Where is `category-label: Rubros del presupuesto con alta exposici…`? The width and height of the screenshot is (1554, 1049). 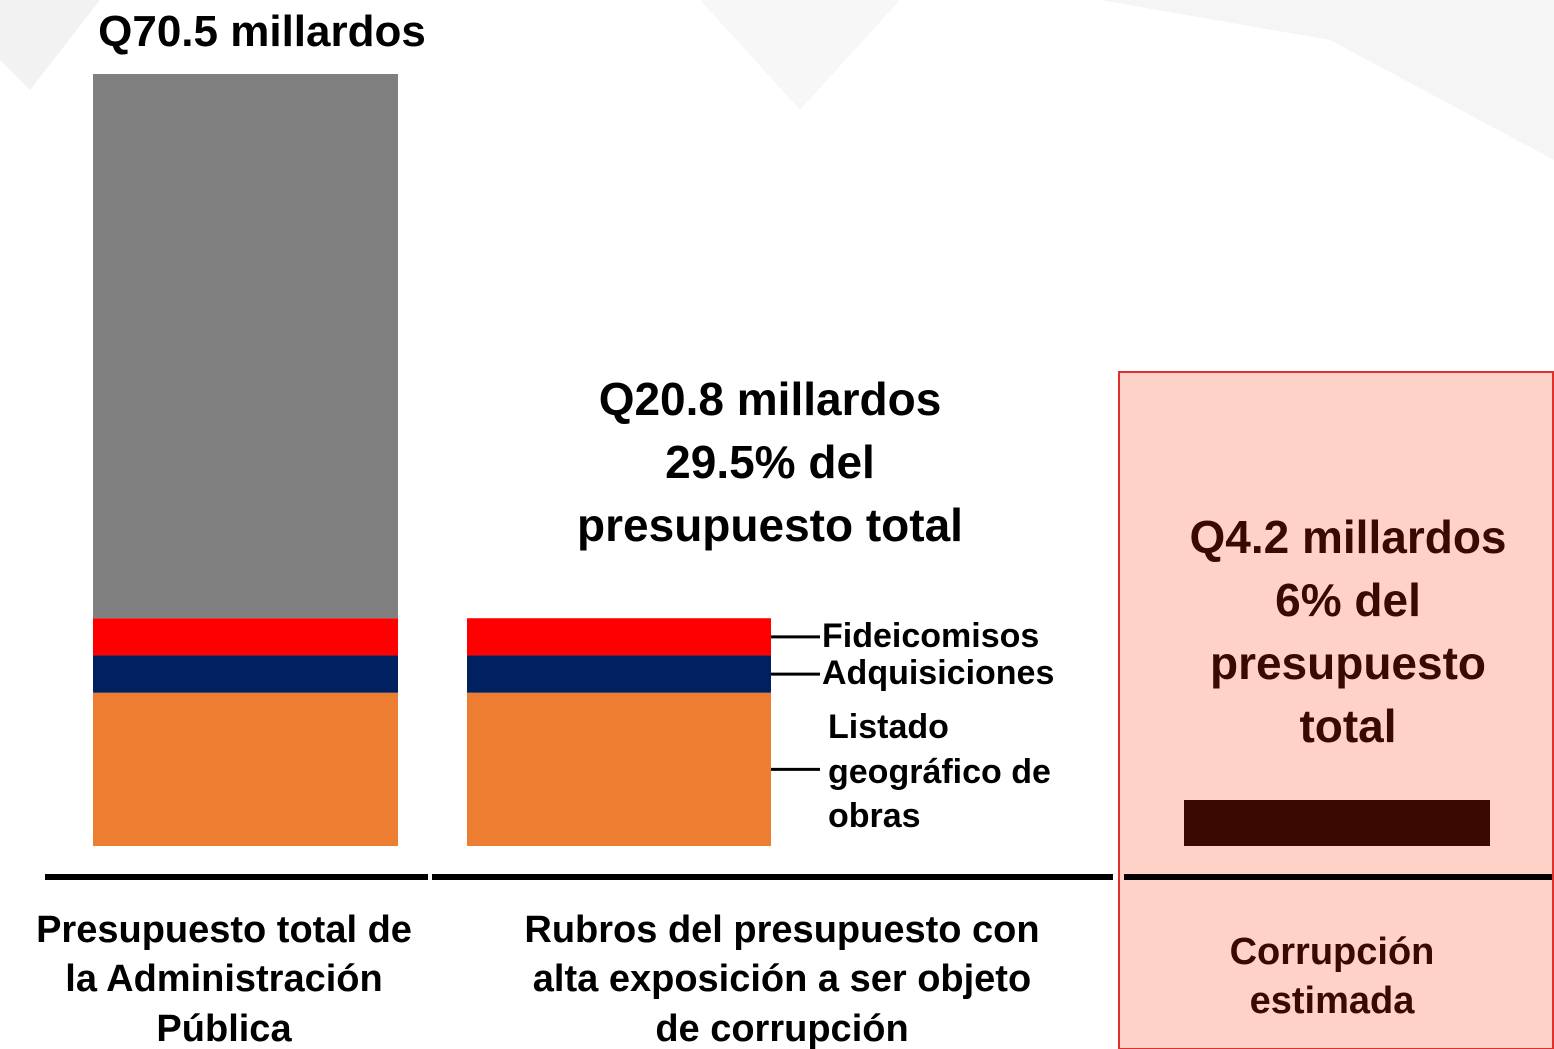
category-label: Rubros del presupuesto con alta exposici… is located at coordinates (782, 979).